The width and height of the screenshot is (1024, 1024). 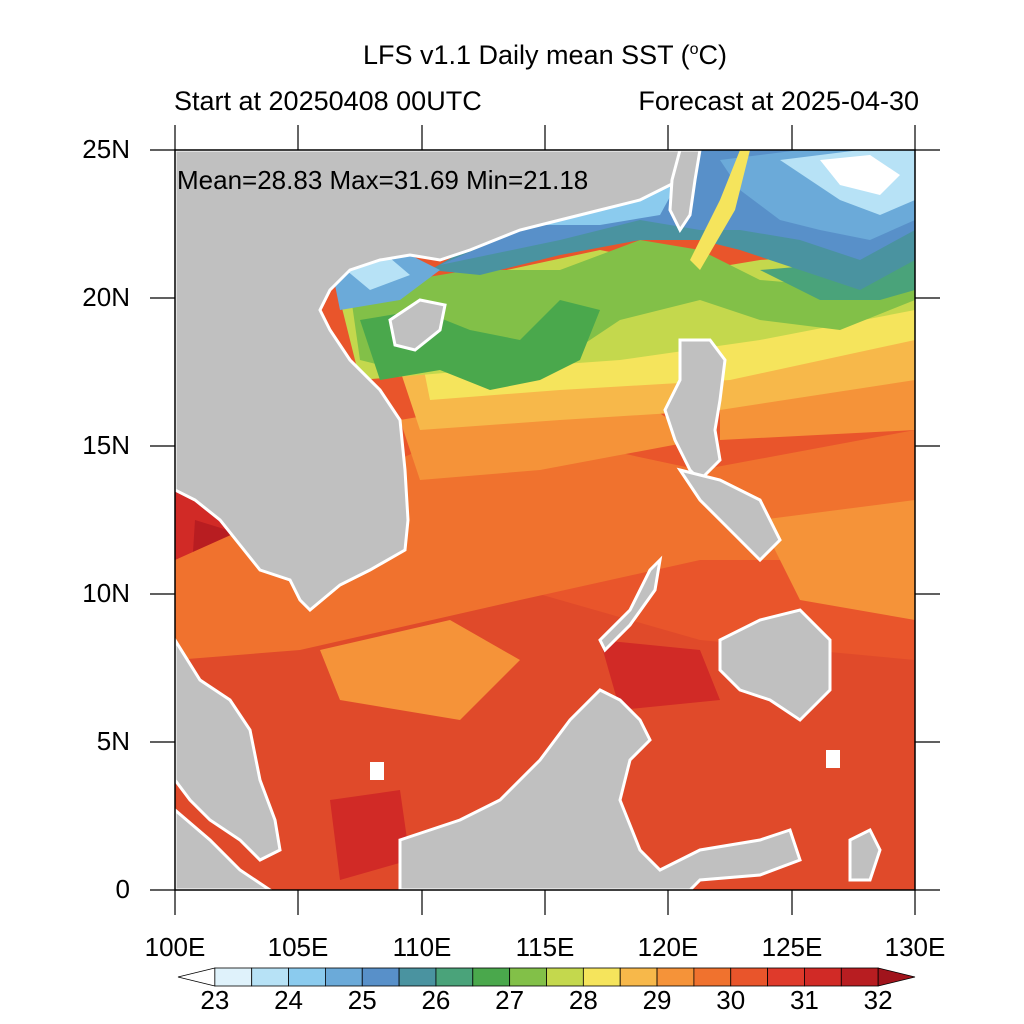 What do you see at coordinates (298, 947) in the screenshot?
I see `x-tick-label: 105E` at bounding box center [298, 947].